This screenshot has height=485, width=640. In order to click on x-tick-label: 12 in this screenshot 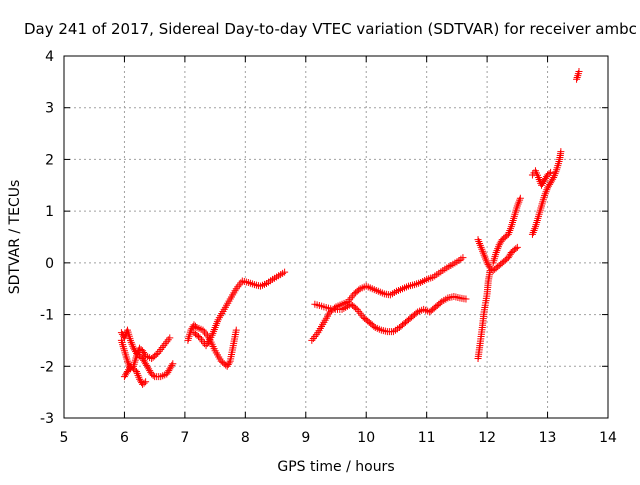, I will do `click(487, 438)`.